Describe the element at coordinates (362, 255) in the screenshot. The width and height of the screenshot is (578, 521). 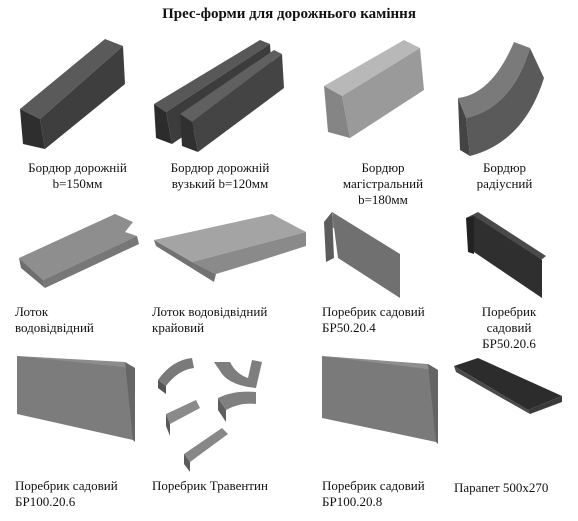
I see `garden-curb-br50-20-4-icon` at that location.